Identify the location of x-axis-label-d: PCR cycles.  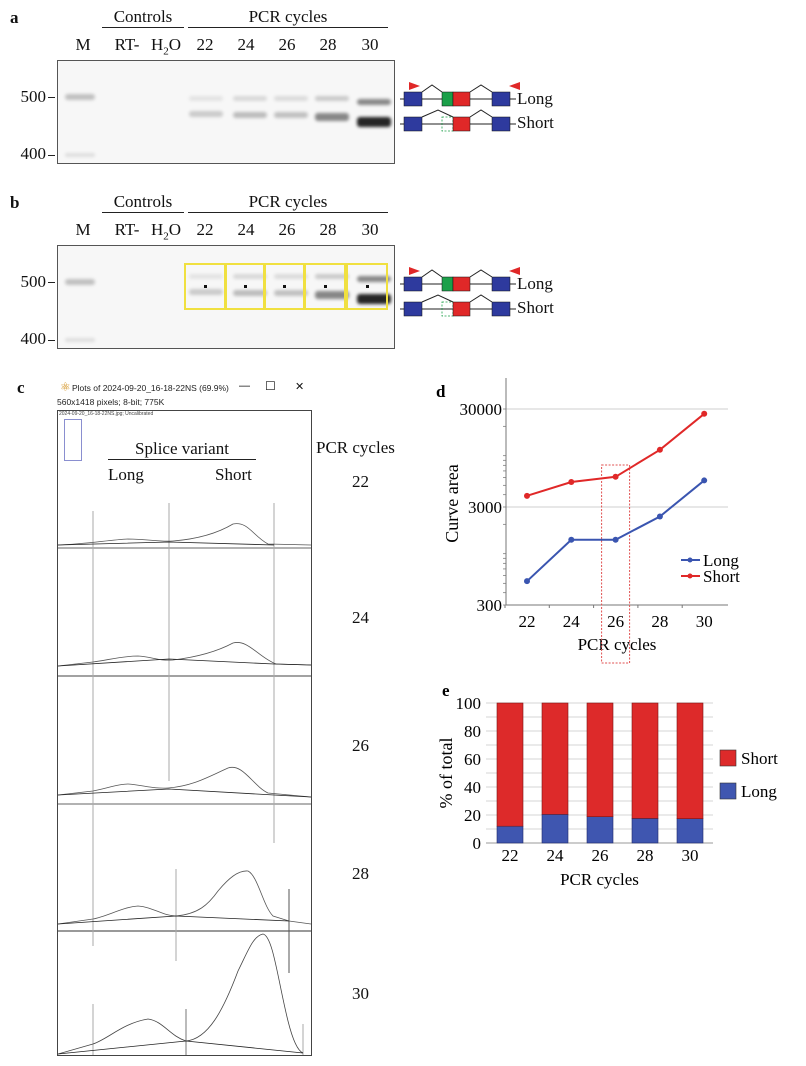
(617, 644).